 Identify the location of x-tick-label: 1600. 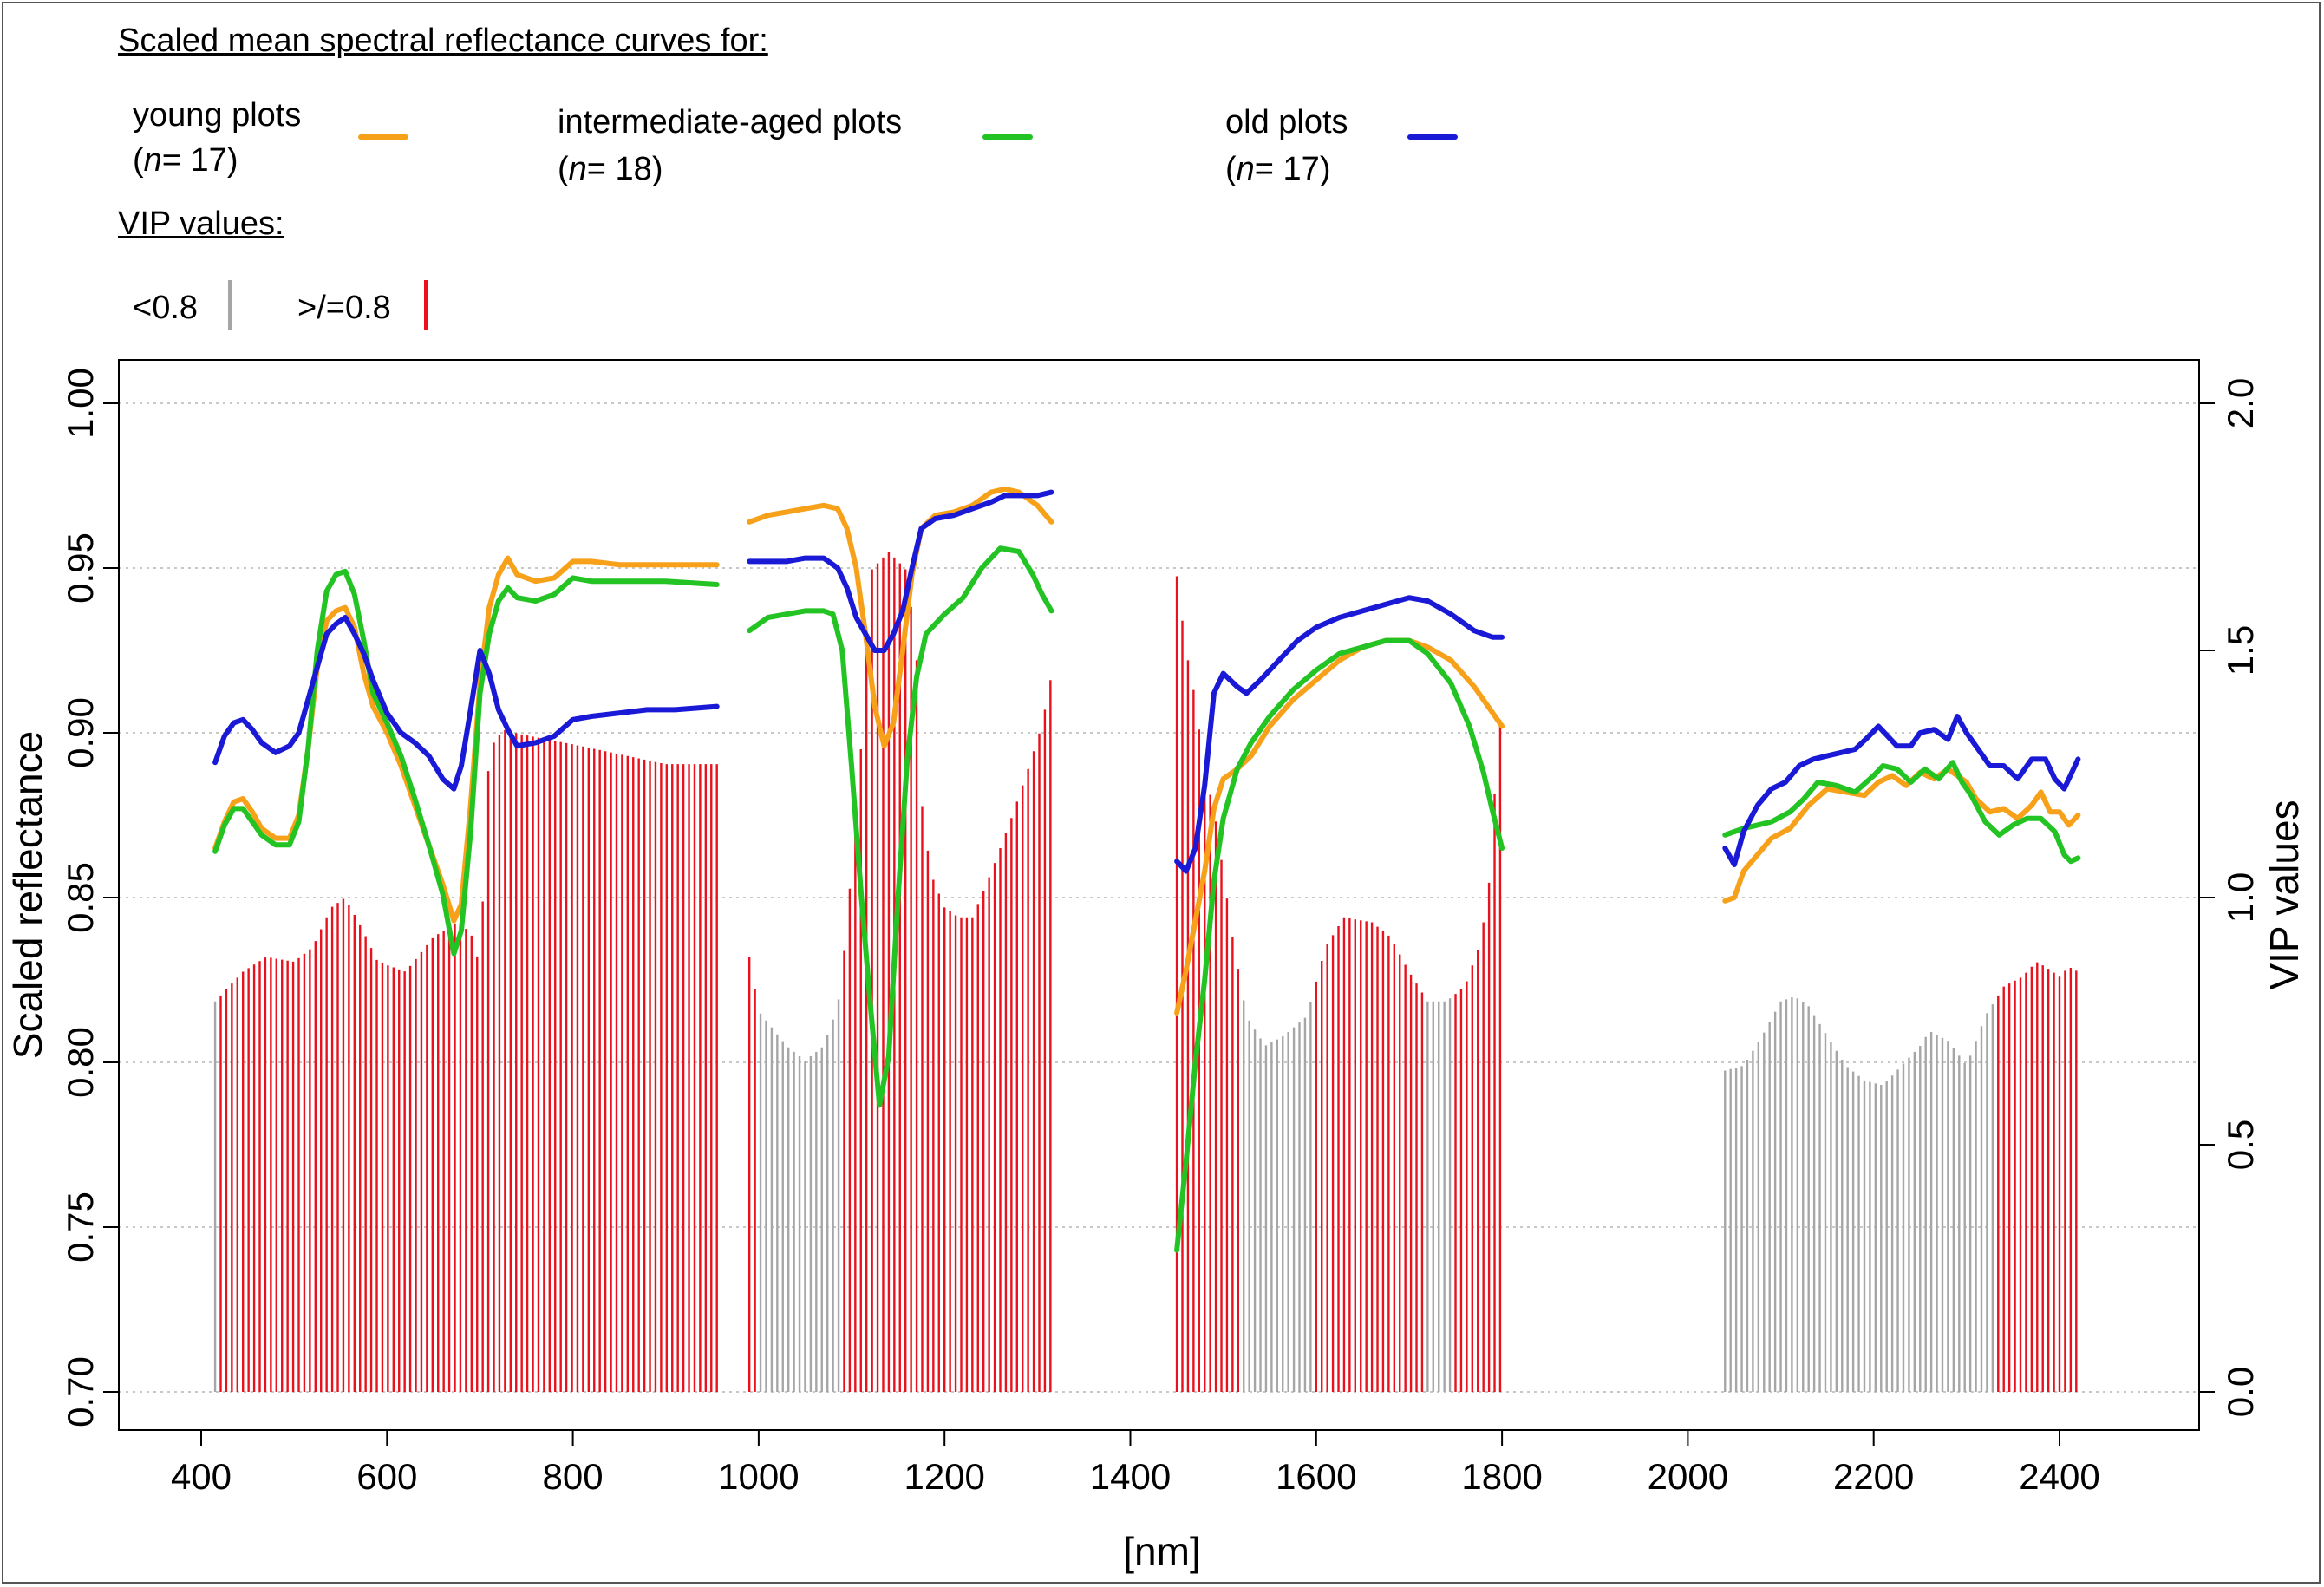
(1316, 1476).